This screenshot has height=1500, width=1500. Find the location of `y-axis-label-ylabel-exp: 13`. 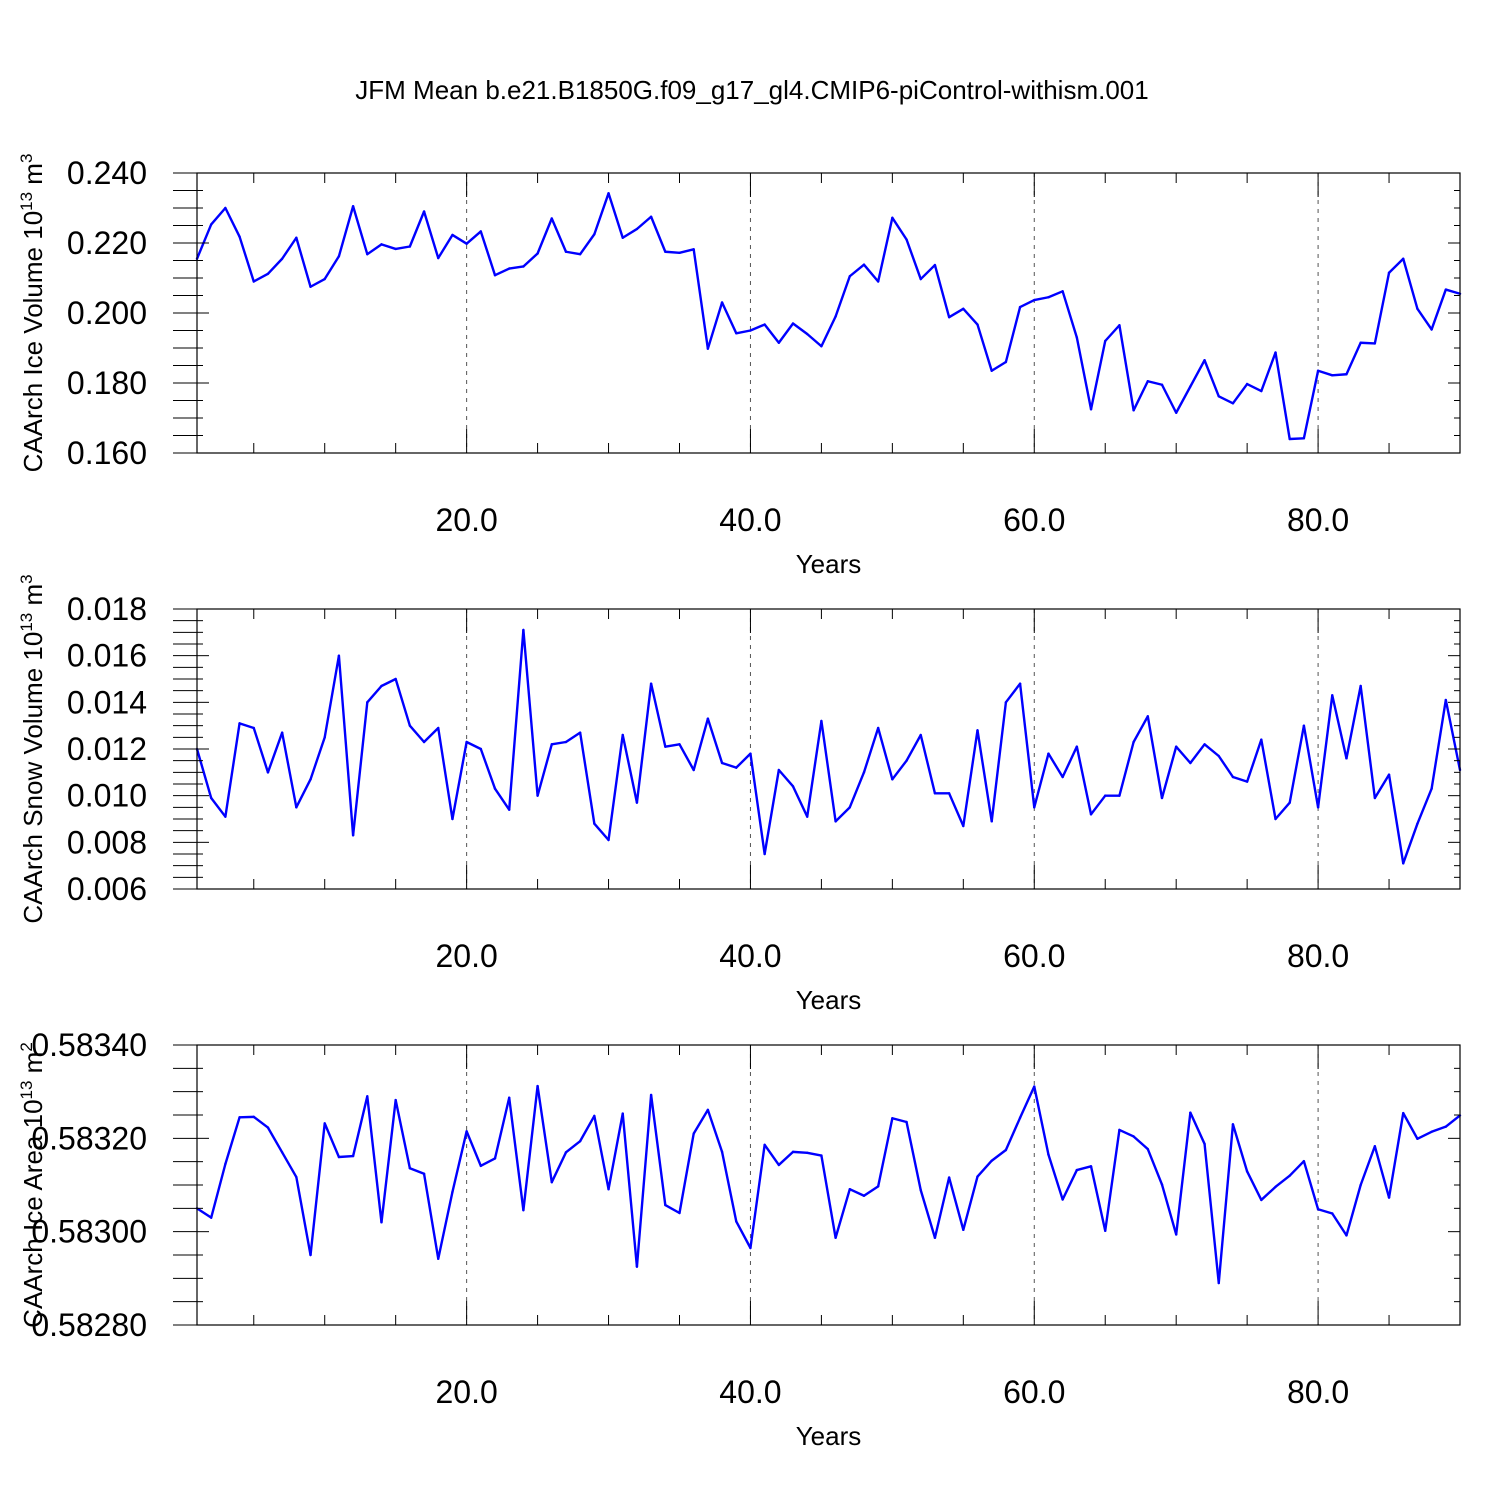

y-axis-label-ylabel-exp: 13 is located at coordinates (26, 622).